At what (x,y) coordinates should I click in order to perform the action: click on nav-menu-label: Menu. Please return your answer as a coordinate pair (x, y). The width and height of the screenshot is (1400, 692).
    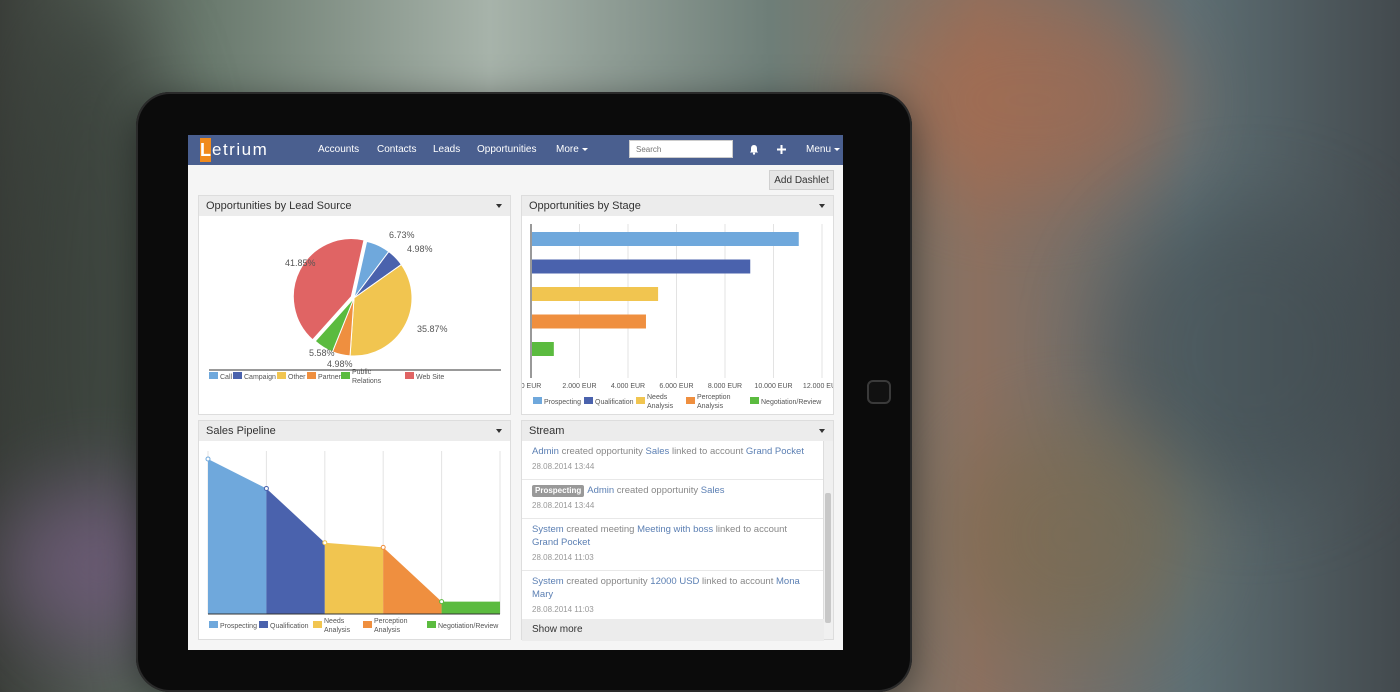
    Looking at the image, I should click on (819, 149).